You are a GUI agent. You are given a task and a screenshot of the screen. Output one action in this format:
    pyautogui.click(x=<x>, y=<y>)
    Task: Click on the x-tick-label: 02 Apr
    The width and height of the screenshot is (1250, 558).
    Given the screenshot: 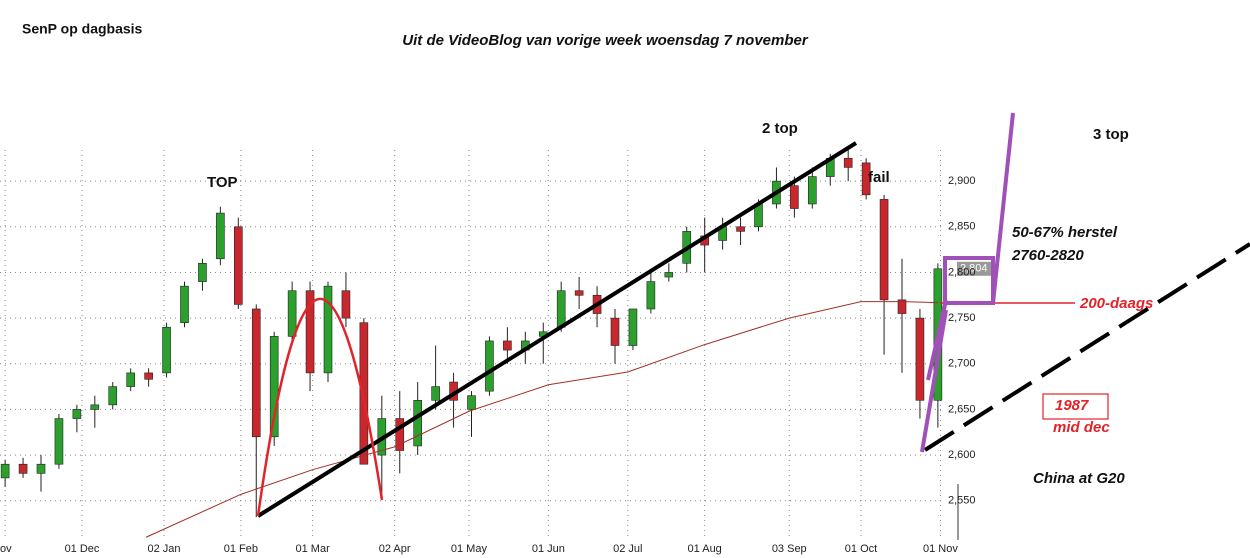 What is the action you would take?
    pyautogui.click(x=395, y=549)
    